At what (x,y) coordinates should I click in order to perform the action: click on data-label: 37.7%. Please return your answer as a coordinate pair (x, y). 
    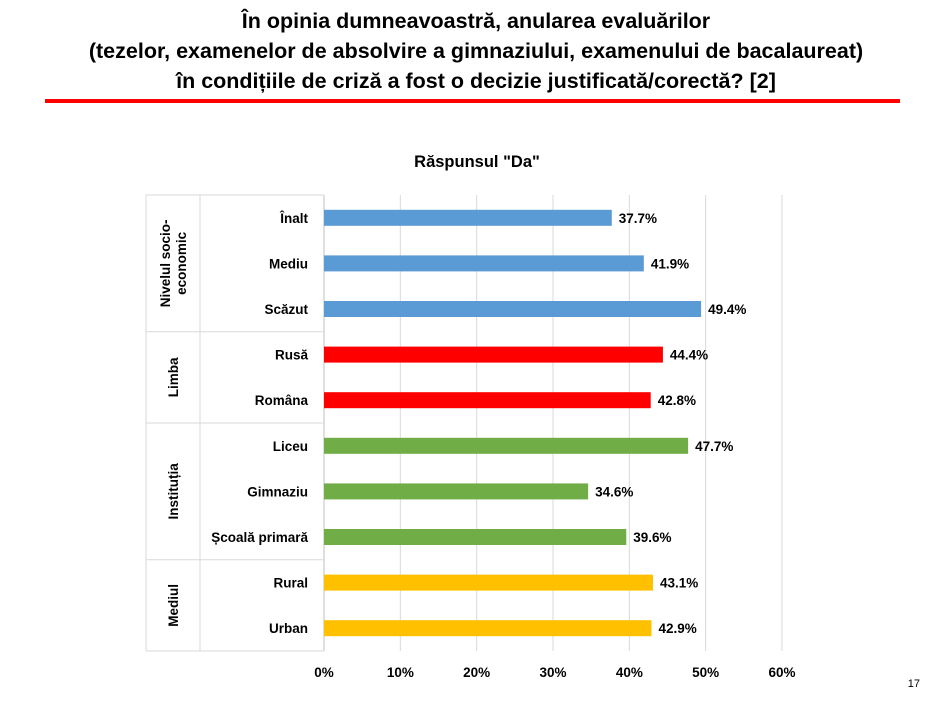
    Looking at the image, I should click on (638, 218).